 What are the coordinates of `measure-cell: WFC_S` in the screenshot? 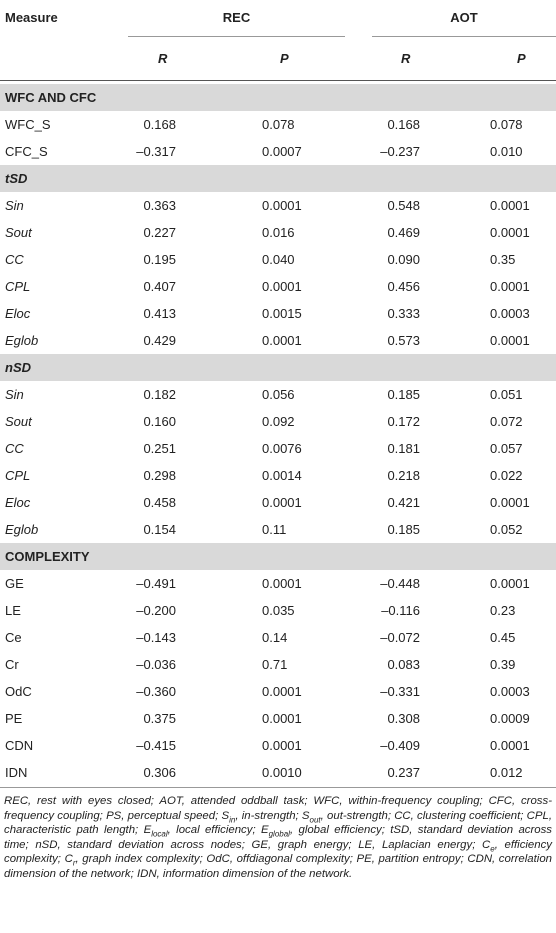 It's located at (28, 124).